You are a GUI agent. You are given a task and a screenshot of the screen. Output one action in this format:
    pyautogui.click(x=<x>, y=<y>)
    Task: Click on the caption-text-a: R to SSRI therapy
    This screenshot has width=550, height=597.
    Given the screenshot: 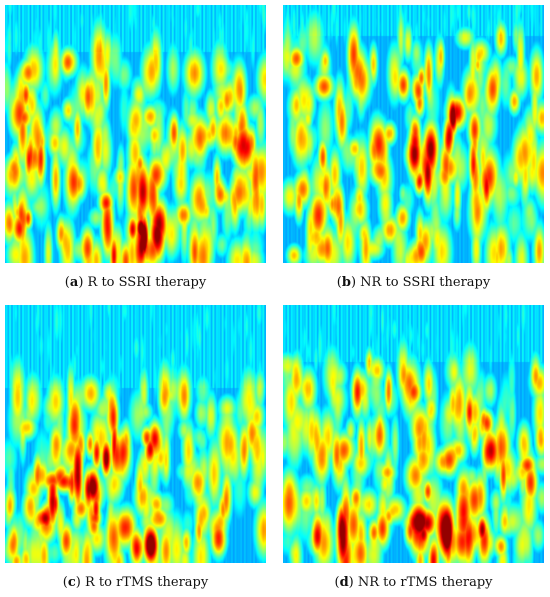 What is the action you would take?
    pyautogui.click(x=147, y=282)
    